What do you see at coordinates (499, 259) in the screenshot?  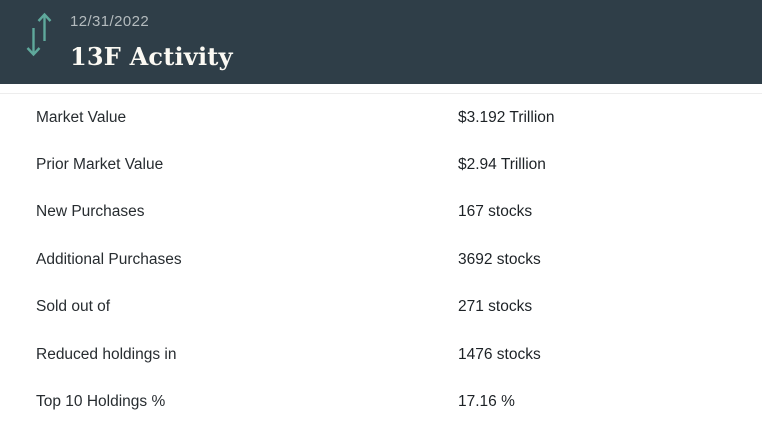 I see `row-value: 3692 stocks` at bounding box center [499, 259].